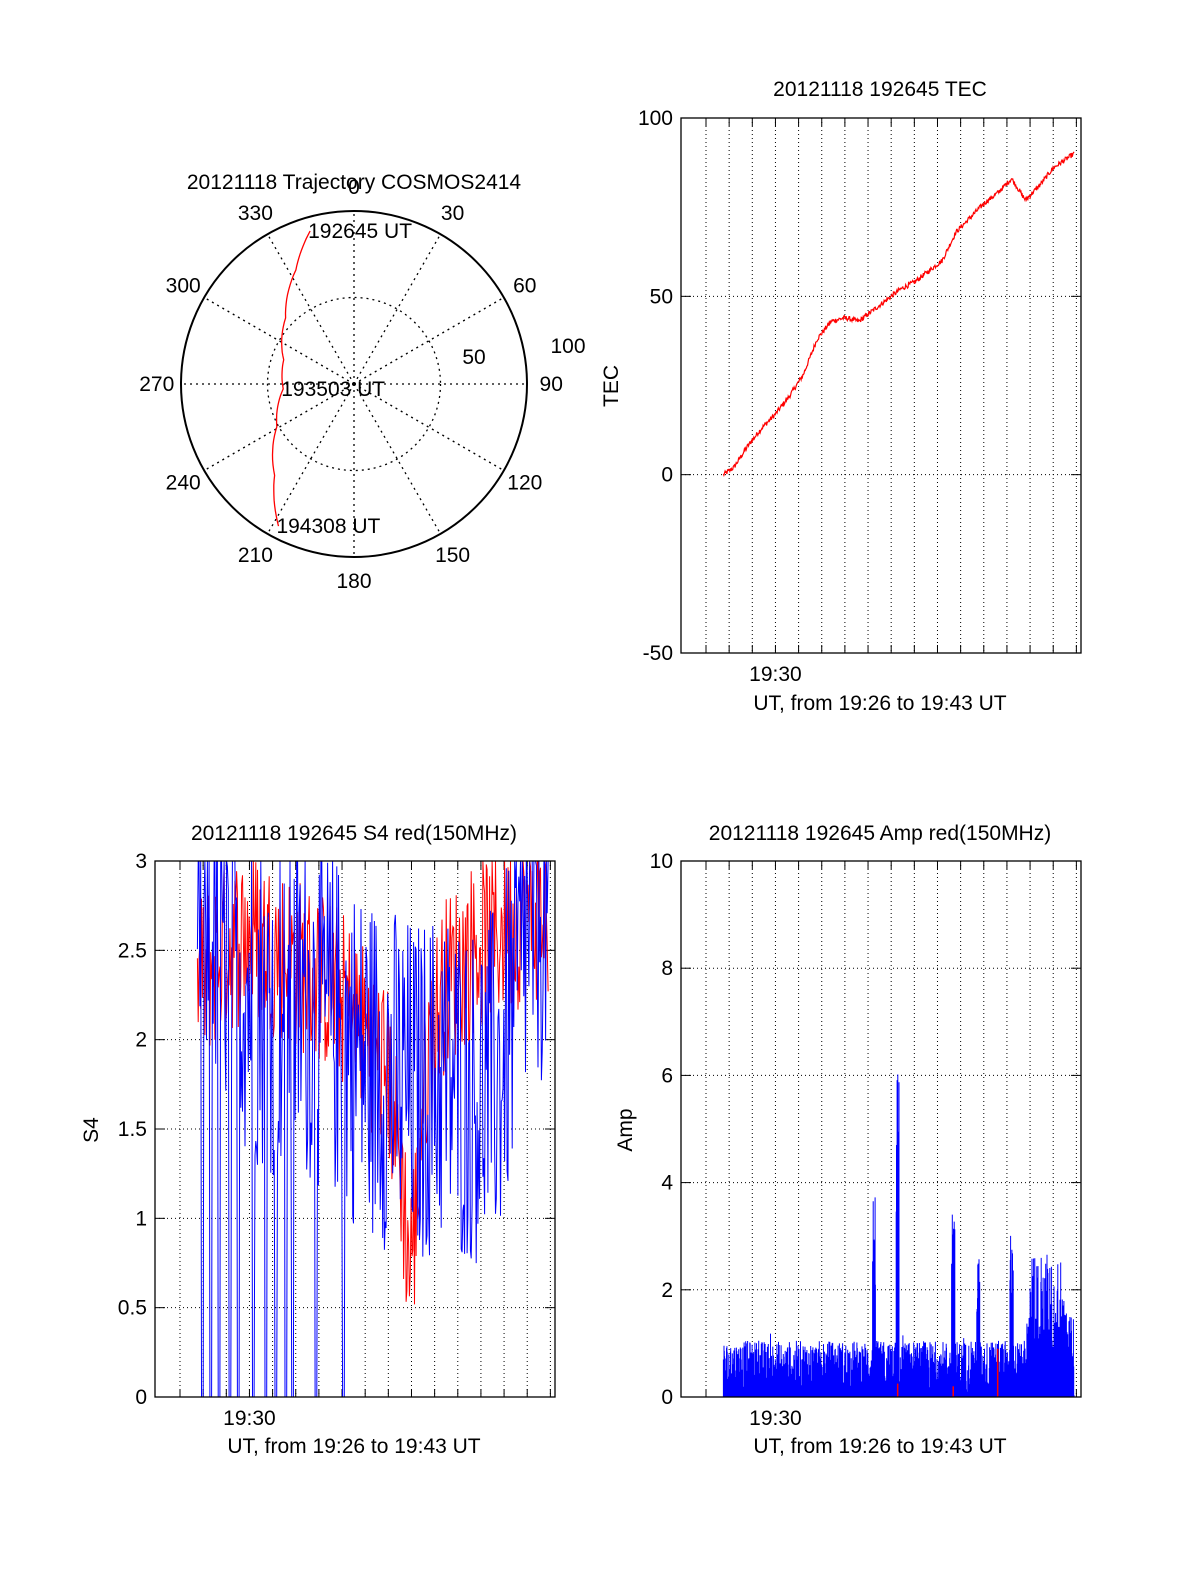 The image size is (1200, 1575). What do you see at coordinates (879, 1446) in the screenshot?
I see `amp-xlabel: UT, from 19:26 to 19:43 UT` at bounding box center [879, 1446].